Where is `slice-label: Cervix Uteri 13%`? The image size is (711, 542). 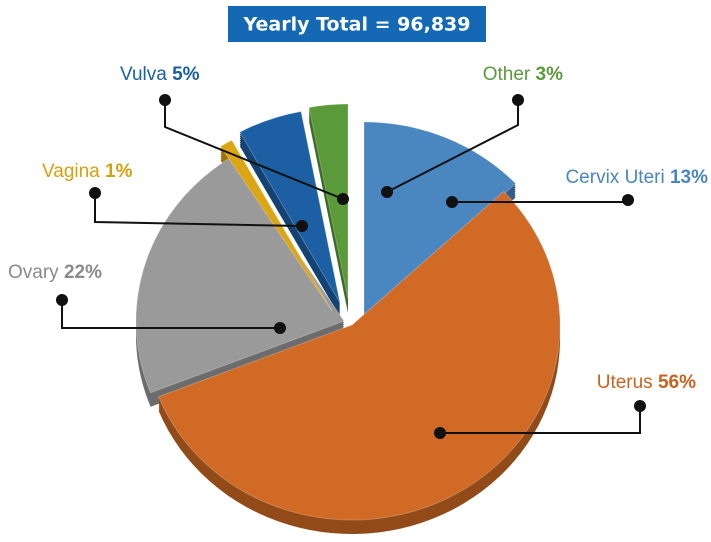
slice-label: Cervix Uteri 13% is located at coordinates (636, 177).